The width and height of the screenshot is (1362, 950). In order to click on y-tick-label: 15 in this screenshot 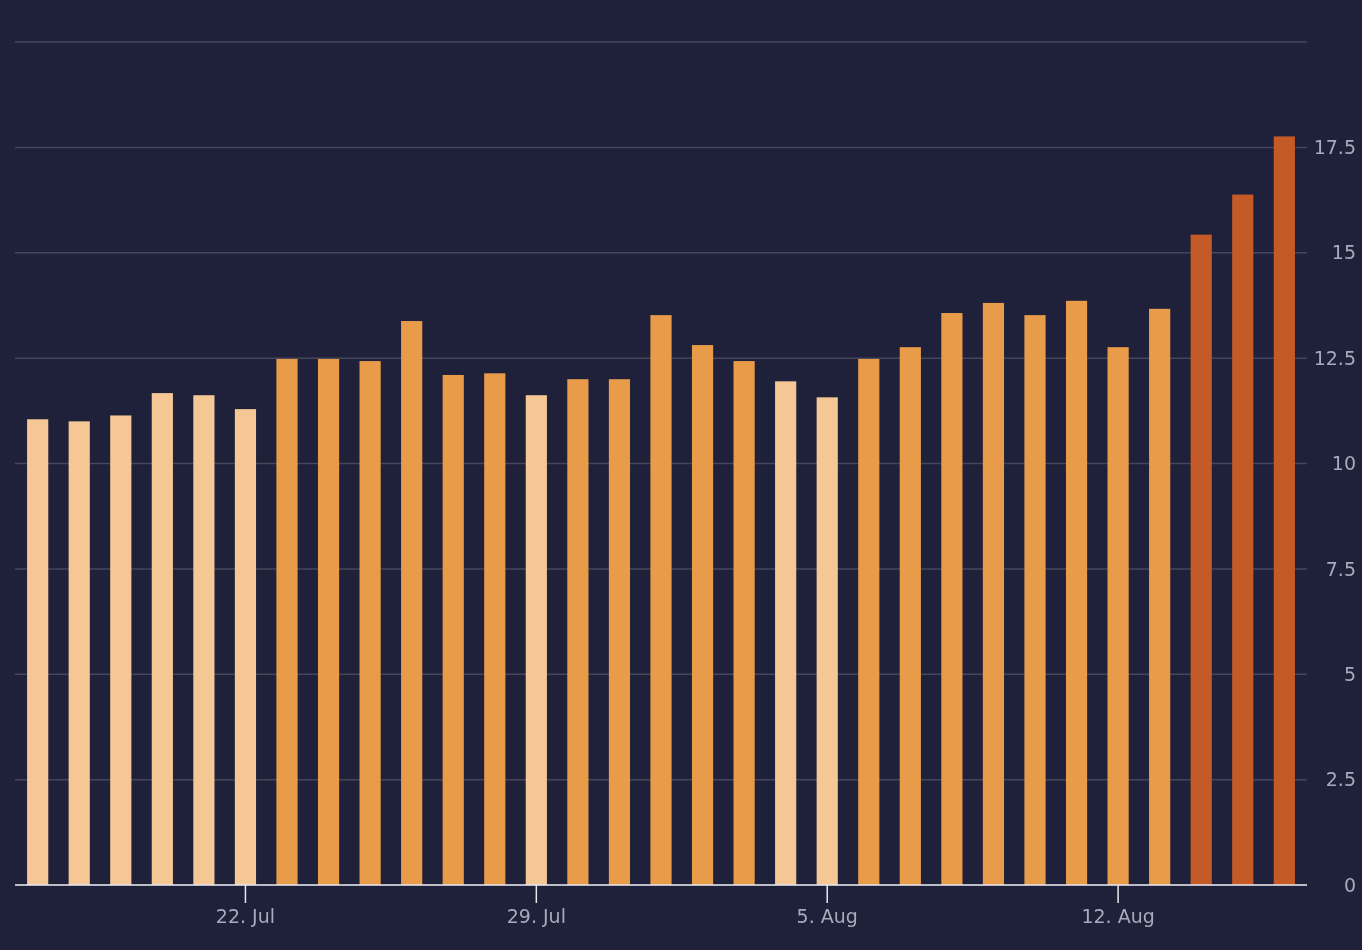, I will do `click(1343, 252)`.